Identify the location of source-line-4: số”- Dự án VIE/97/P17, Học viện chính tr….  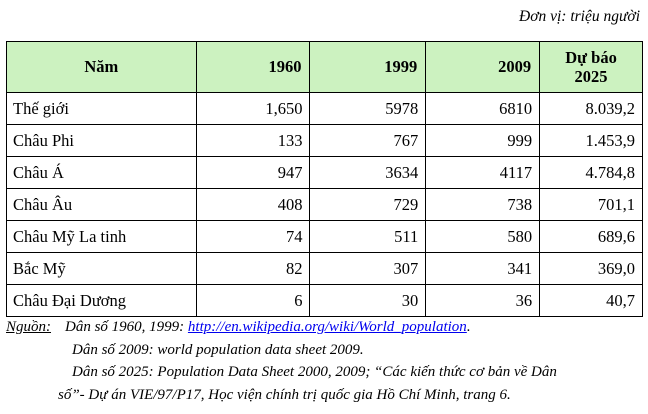
(284, 394).